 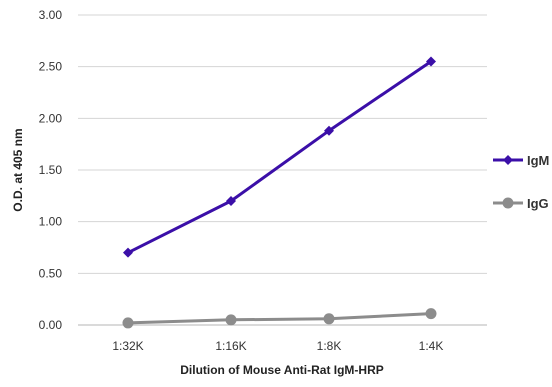 I want to click on legend-marker-igm, so click(x=508, y=160).